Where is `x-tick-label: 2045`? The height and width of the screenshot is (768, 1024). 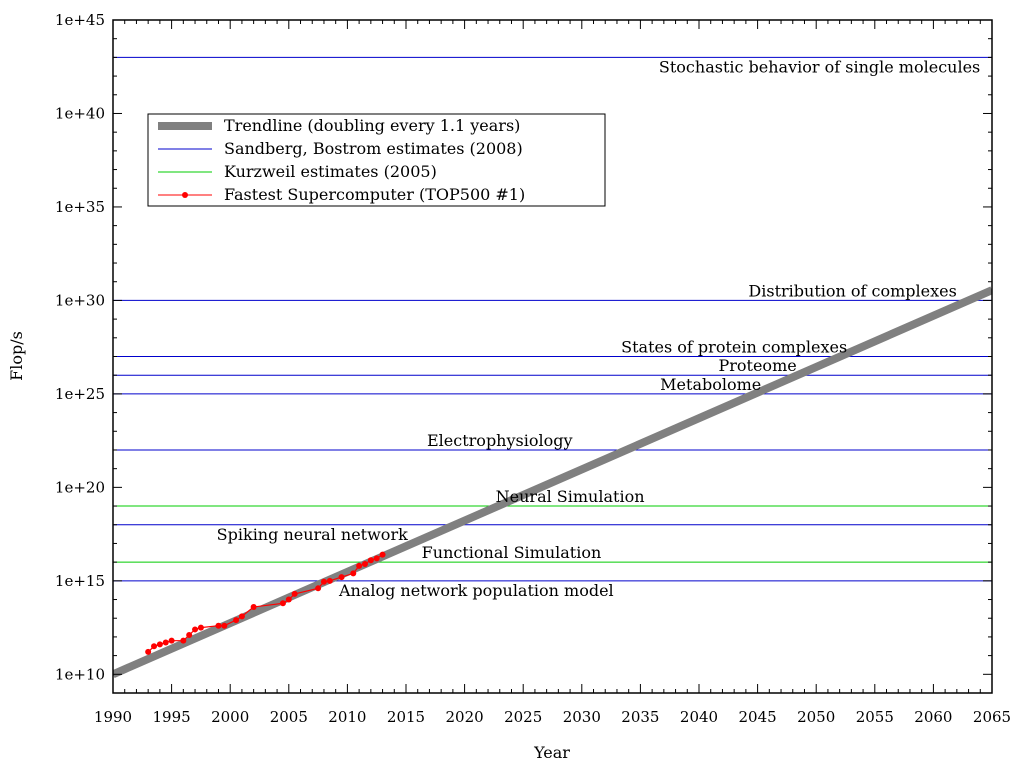
x-tick-label: 2045 is located at coordinates (758, 717).